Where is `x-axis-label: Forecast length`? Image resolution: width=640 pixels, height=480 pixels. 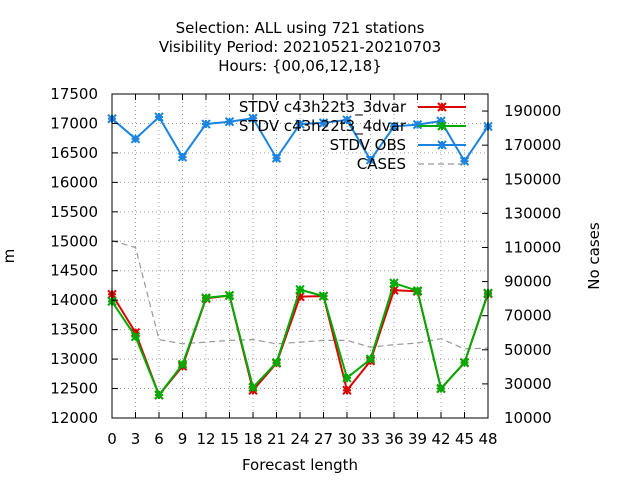
x-axis-label: Forecast length is located at coordinates (300, 465).